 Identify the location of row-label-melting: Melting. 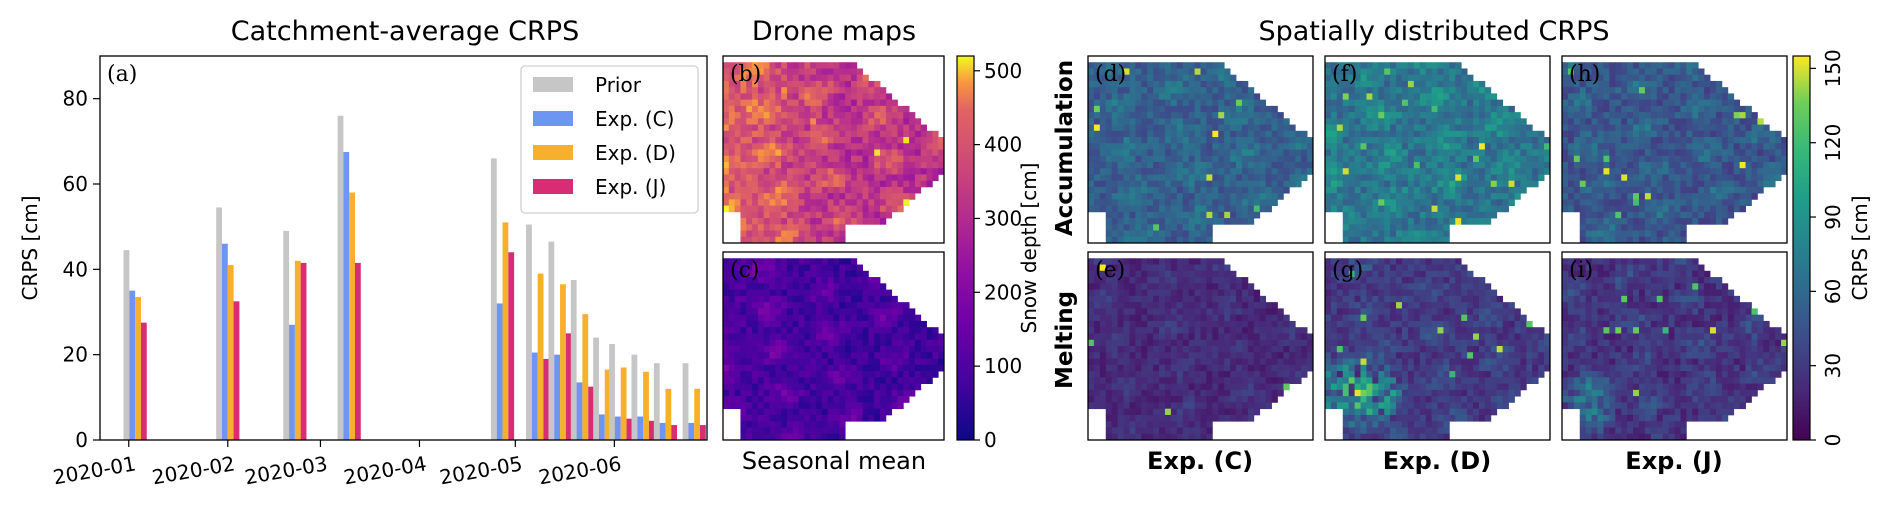
(1065, 340).